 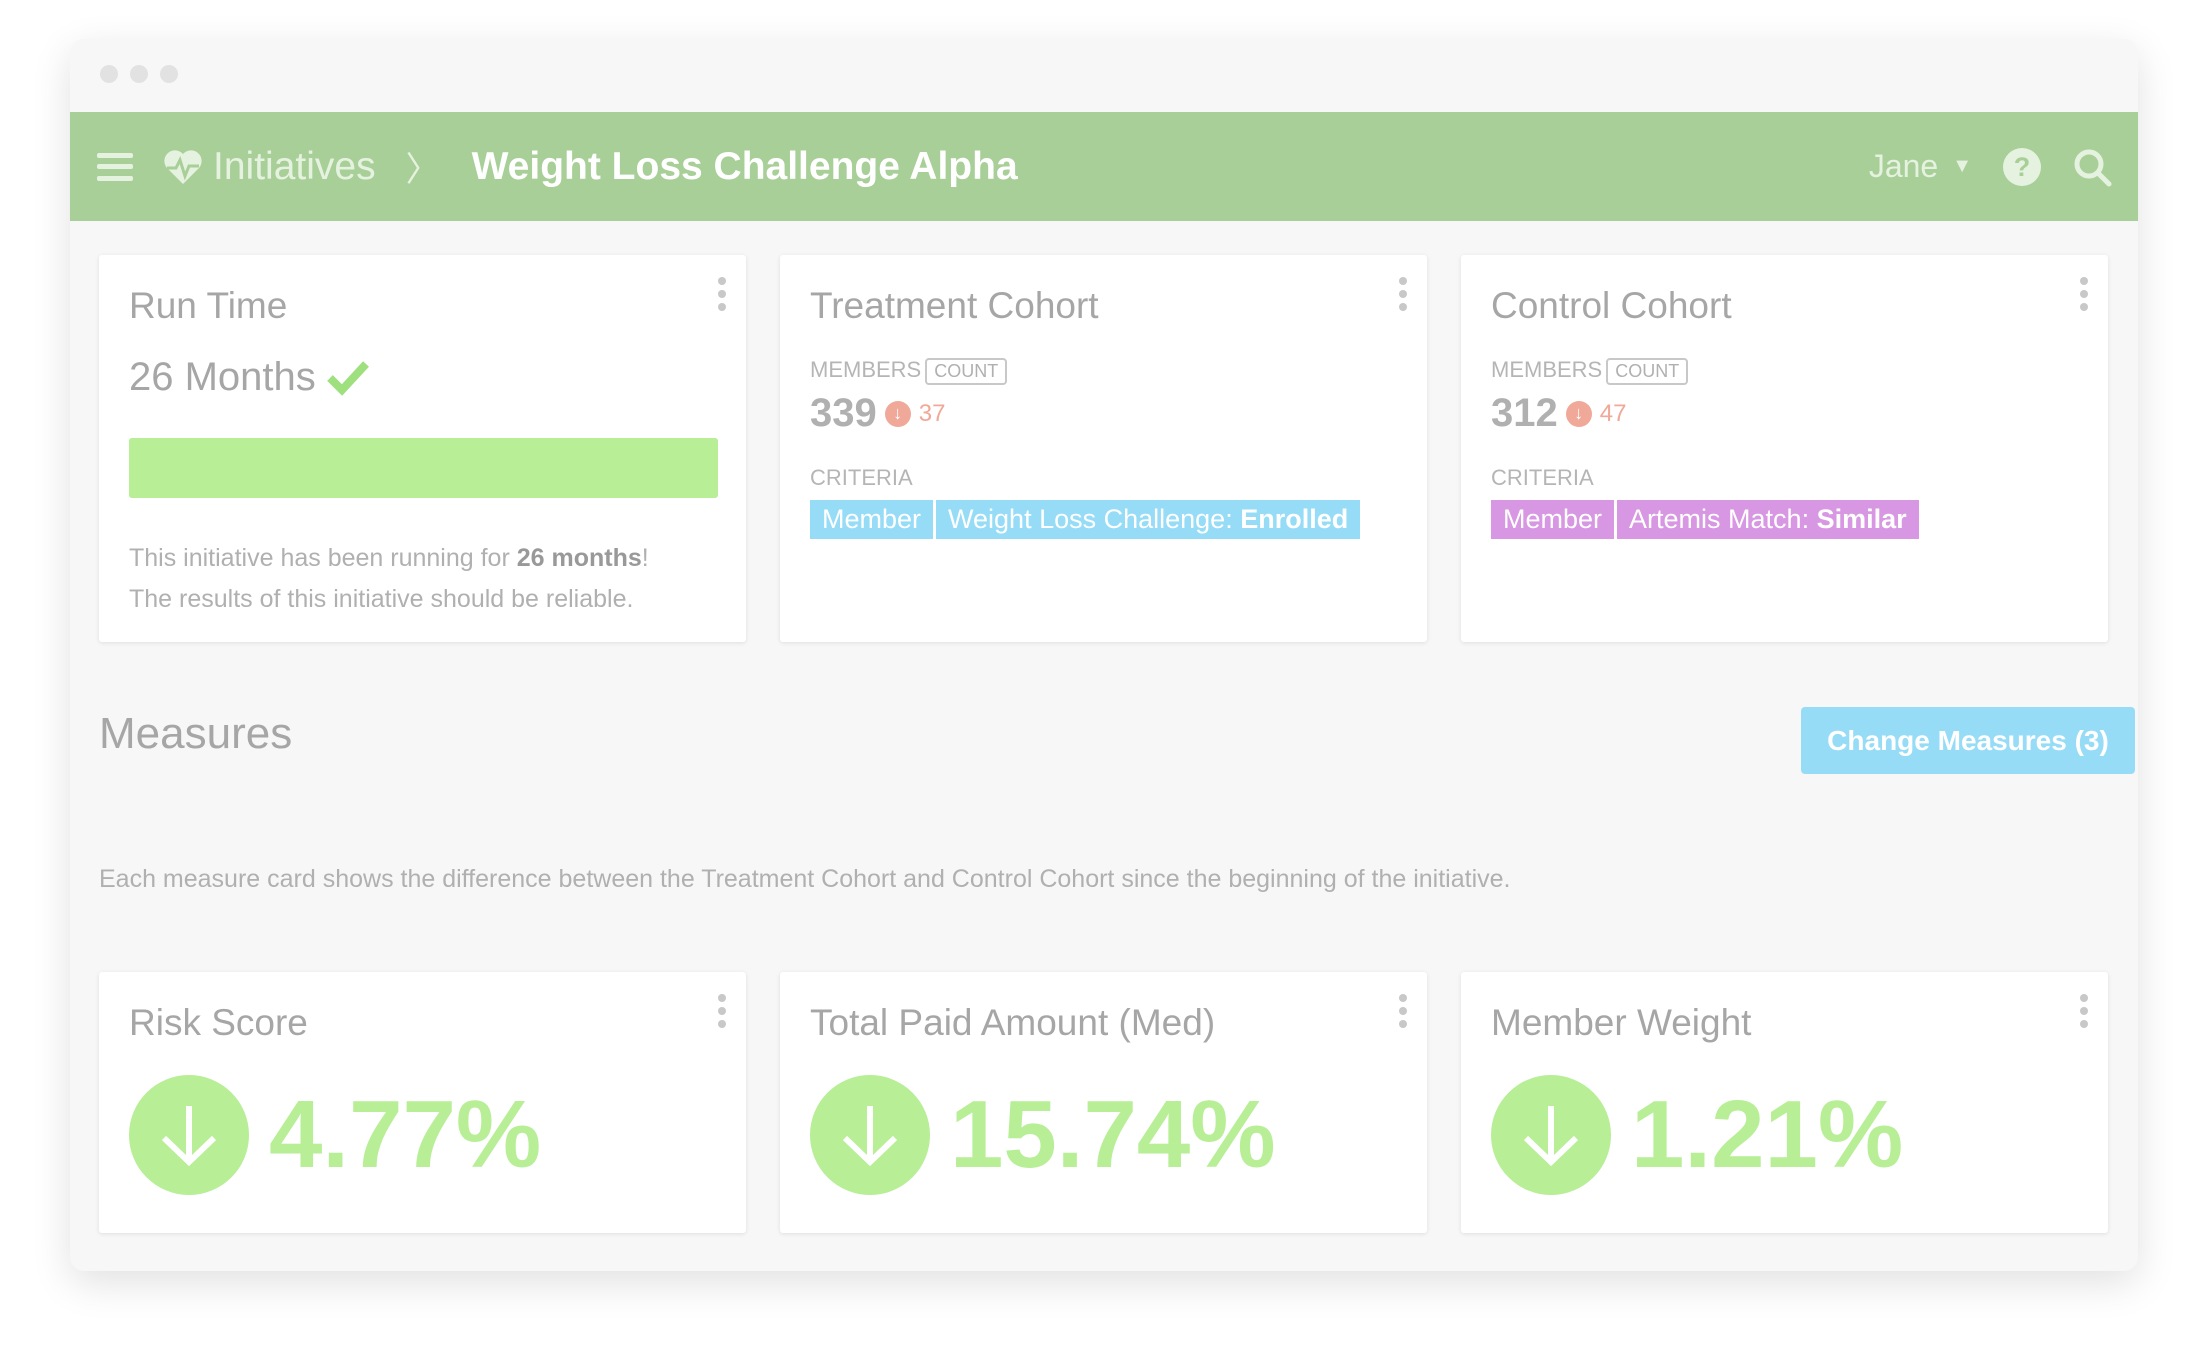 I want to click on member-delta: 37, so click(x=932, y=413).